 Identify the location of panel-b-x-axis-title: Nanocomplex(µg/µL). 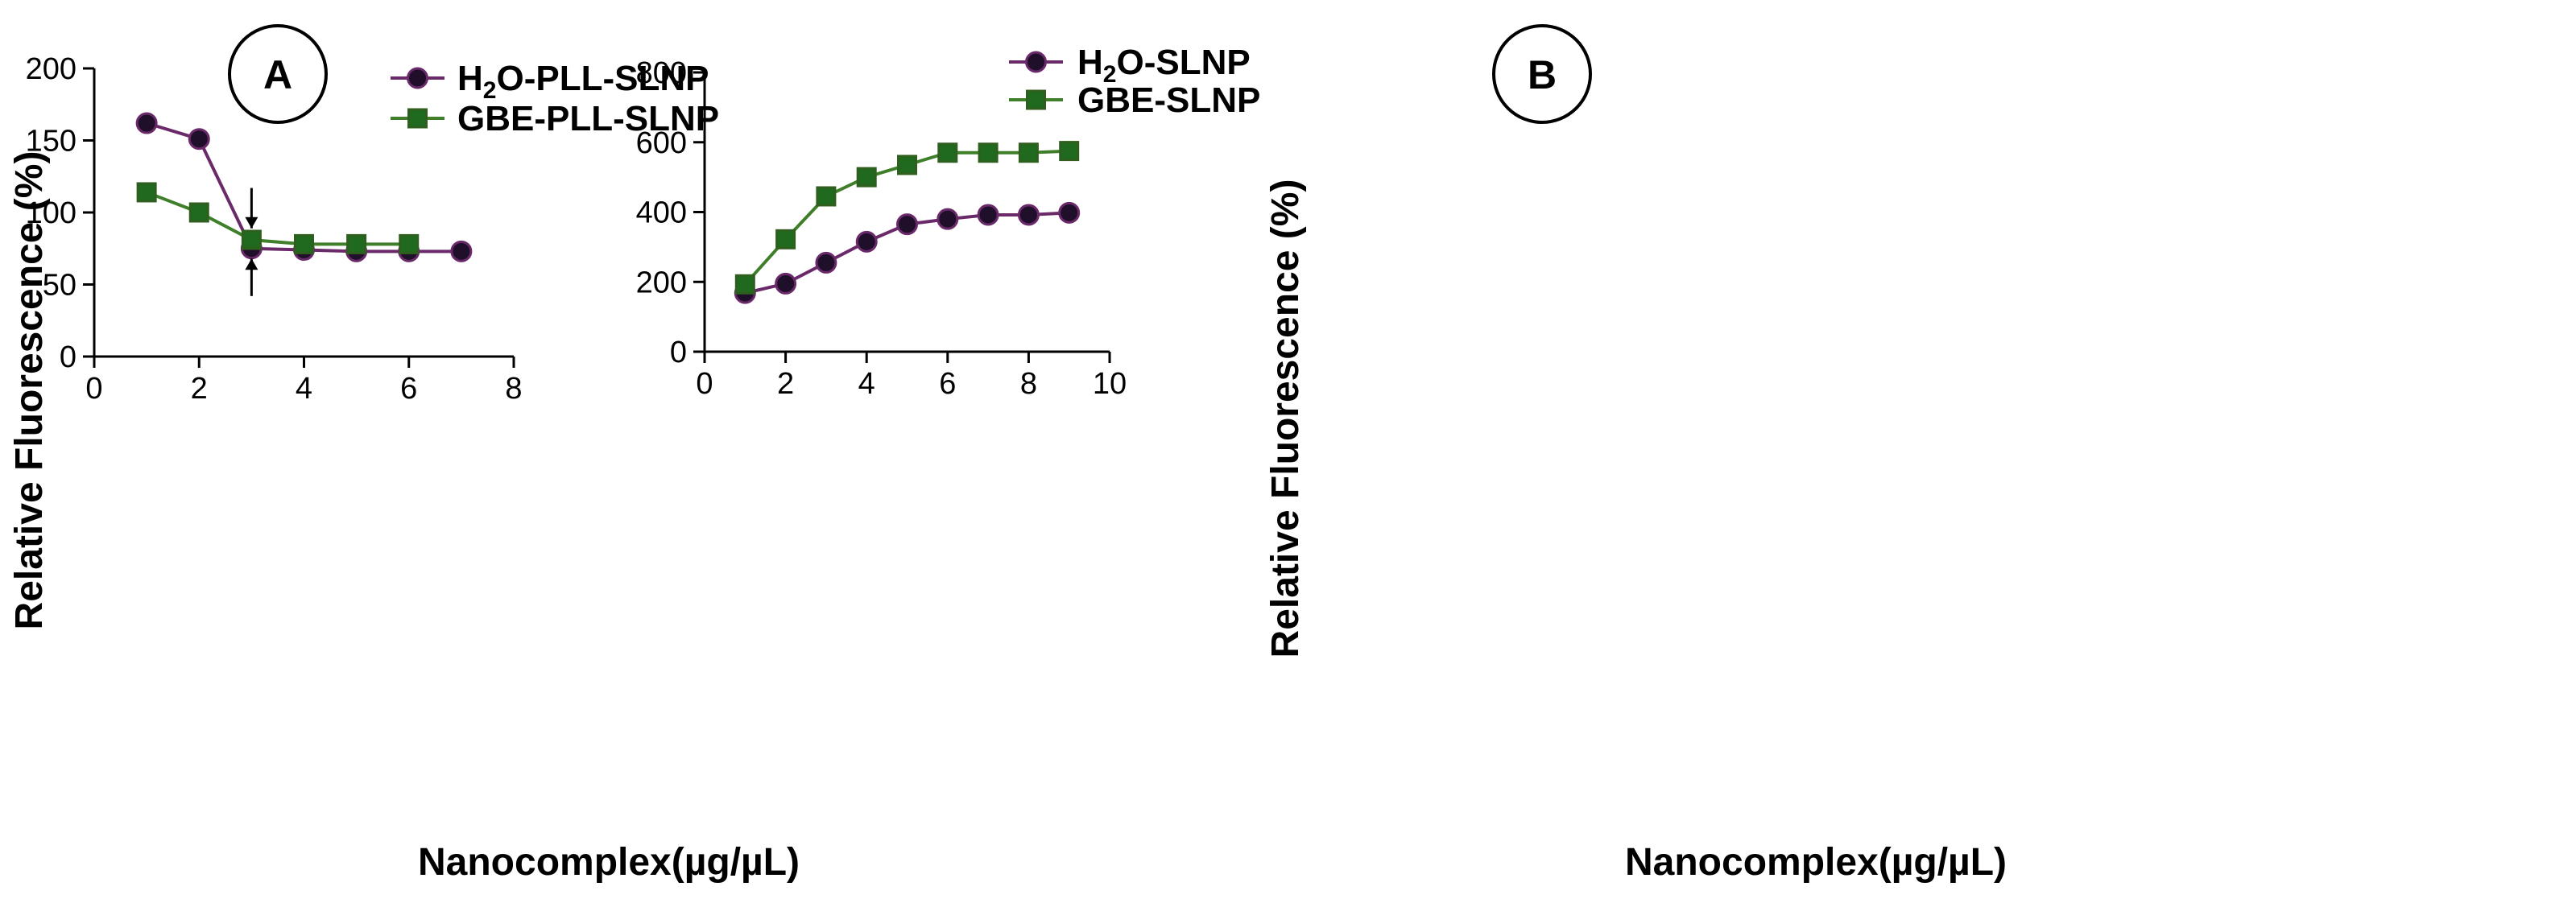
(1816, 862).